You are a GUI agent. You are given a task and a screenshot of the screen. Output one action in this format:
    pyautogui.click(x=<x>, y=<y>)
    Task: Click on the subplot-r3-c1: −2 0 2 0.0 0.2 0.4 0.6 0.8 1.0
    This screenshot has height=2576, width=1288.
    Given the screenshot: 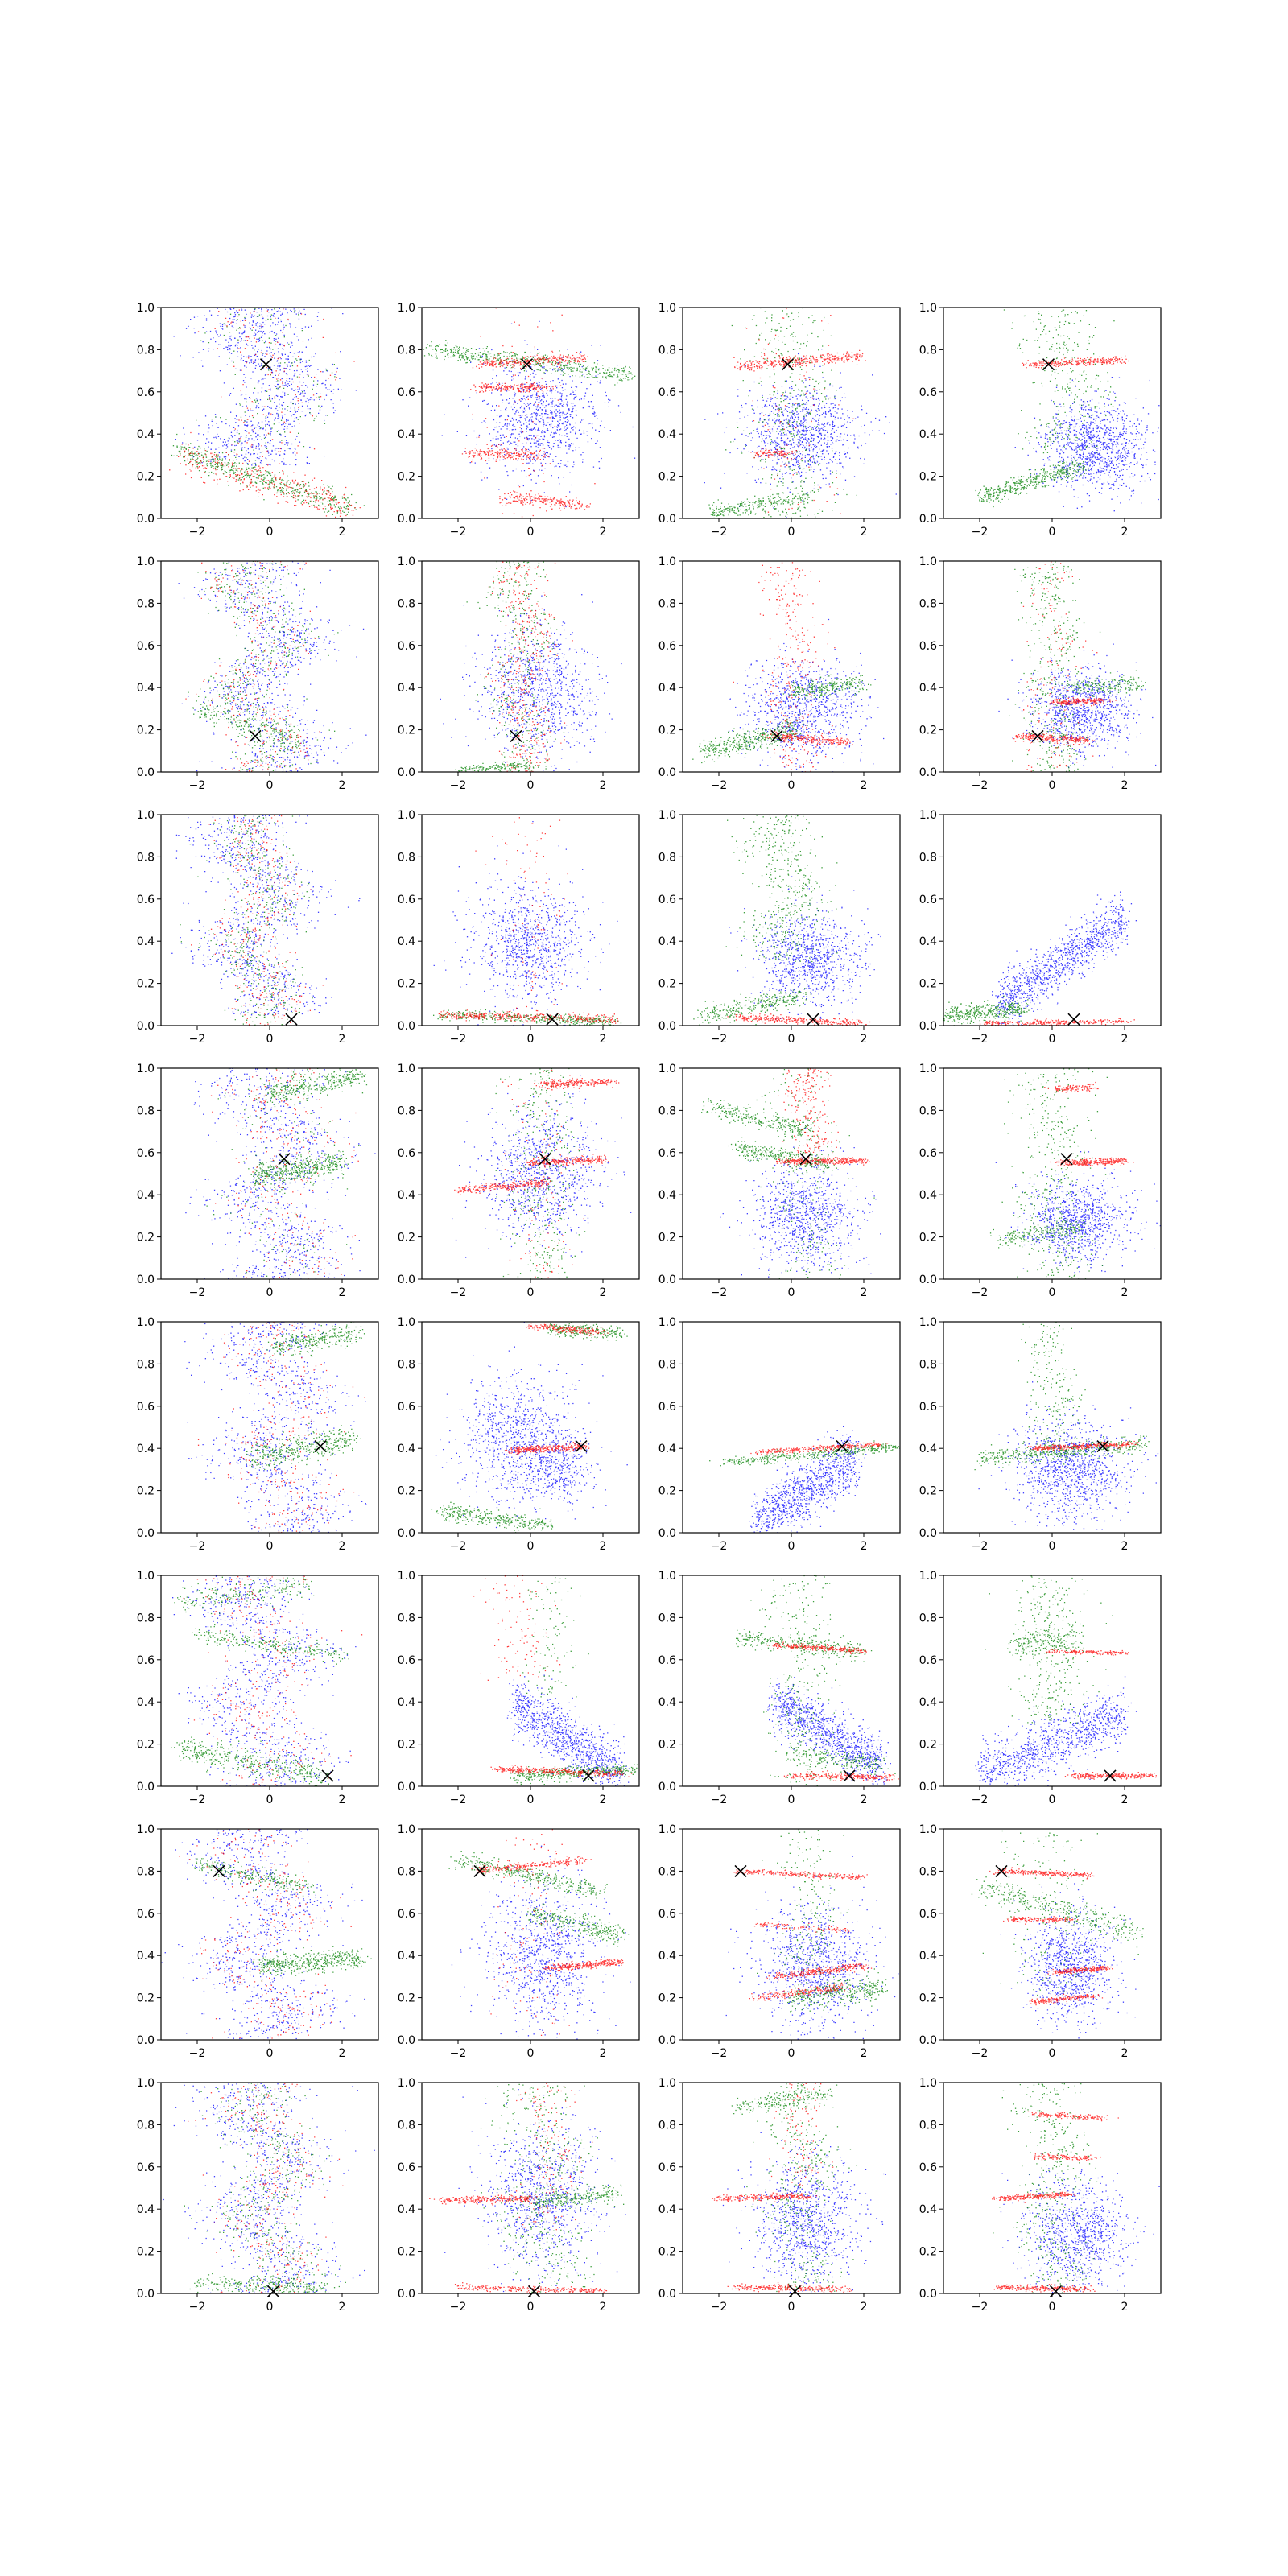 What is the action you would take?
    pyautogui.click(x=258, y=927)
    